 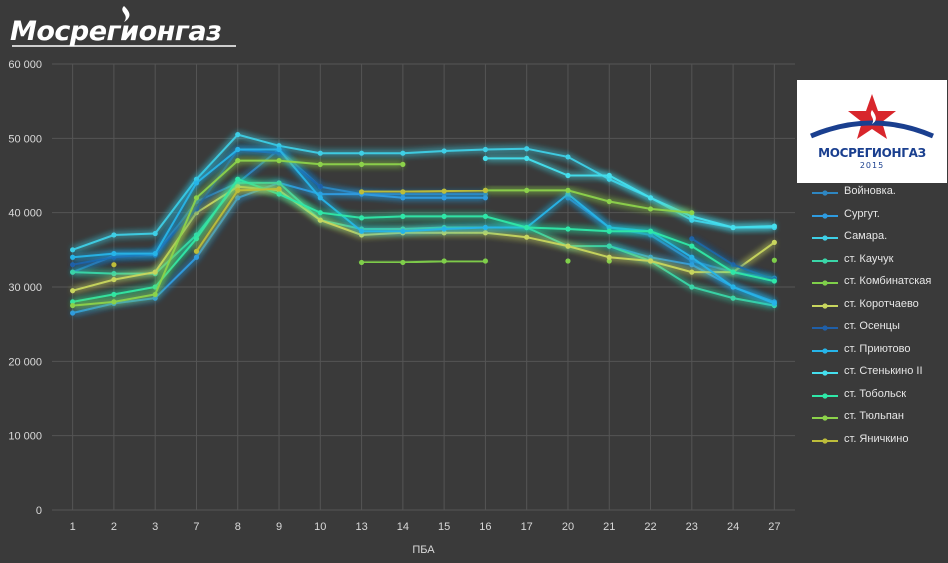 I want to click on legend-label: ст. Стенькино II, so click(x=883, y=371).